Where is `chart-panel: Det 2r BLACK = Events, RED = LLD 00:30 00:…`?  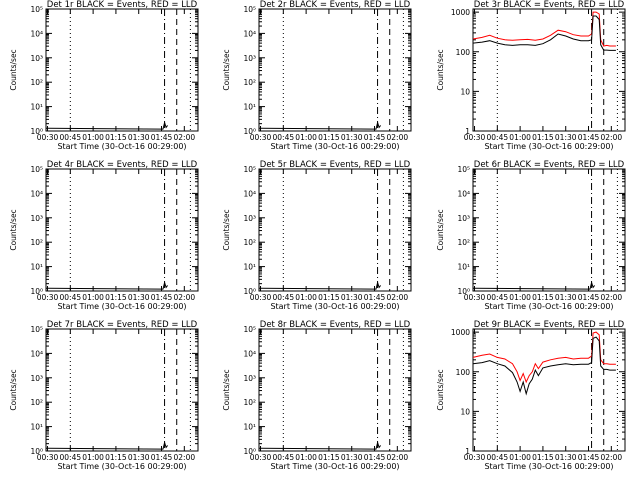
chart-panel: Det 2r BLACK = Events, RED = LLD 00:30 00:… is located at coordinates (317, 75).